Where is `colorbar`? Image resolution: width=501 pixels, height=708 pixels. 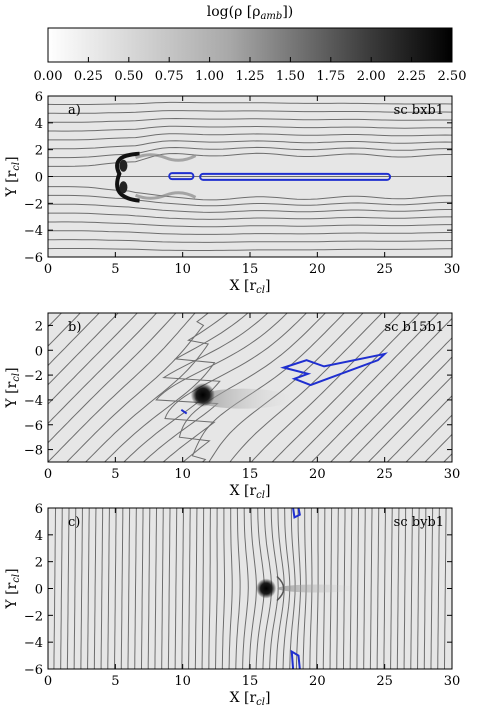 colorbar is located at coordinates (250, 45).